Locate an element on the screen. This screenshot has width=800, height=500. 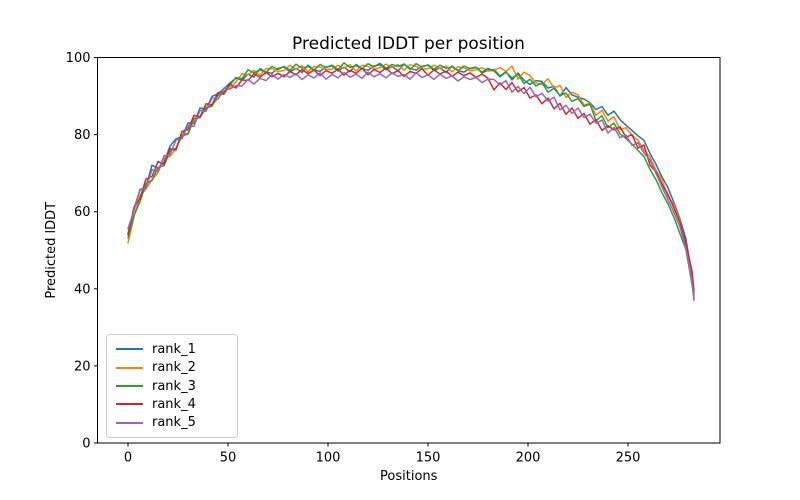
y-tick-label: 100 is located at coordinates (78, 58).